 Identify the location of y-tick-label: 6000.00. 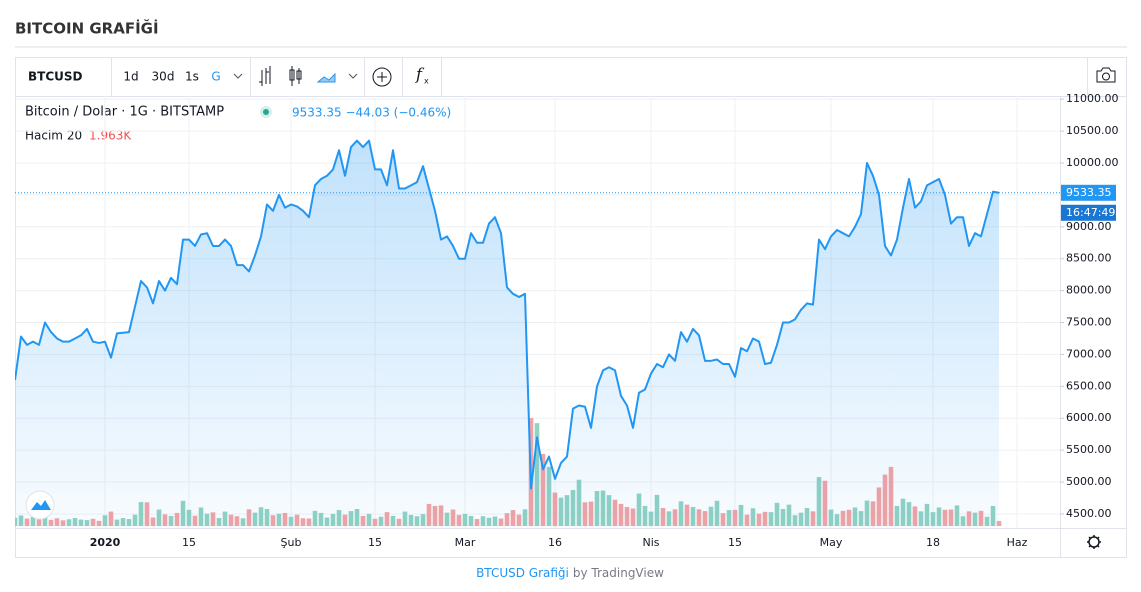
(1089, 417).